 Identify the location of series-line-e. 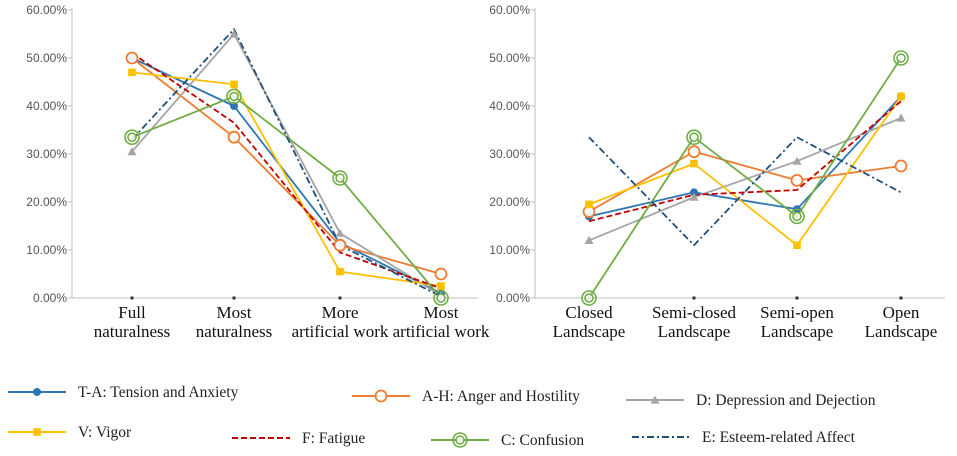
(745, 191).